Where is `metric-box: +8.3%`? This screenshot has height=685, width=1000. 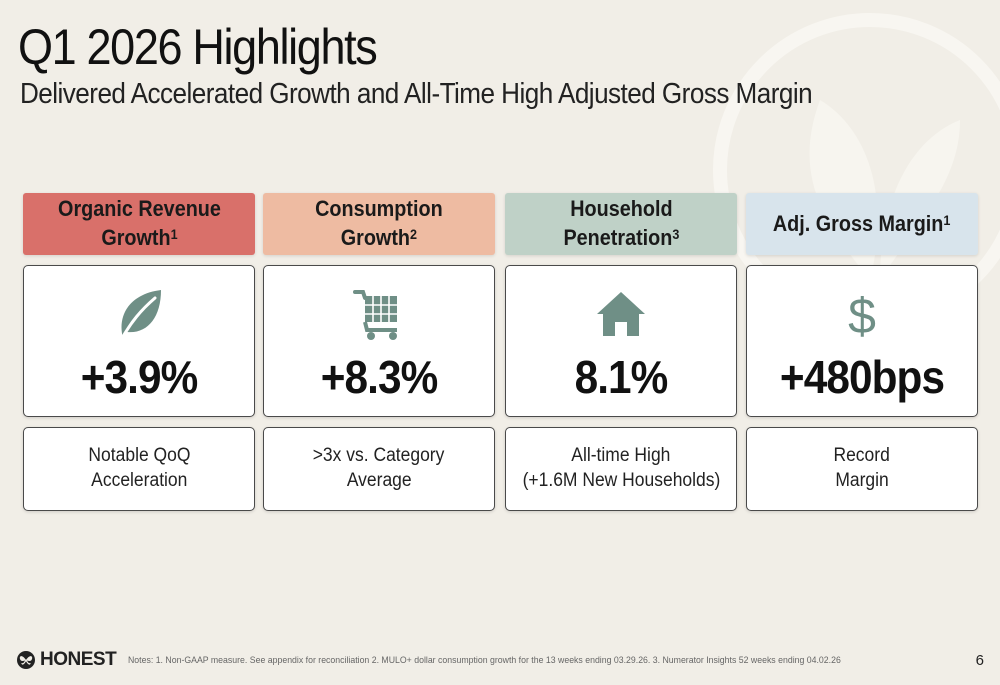 metric-box: +8.3% is located at coordinates (379, 341).